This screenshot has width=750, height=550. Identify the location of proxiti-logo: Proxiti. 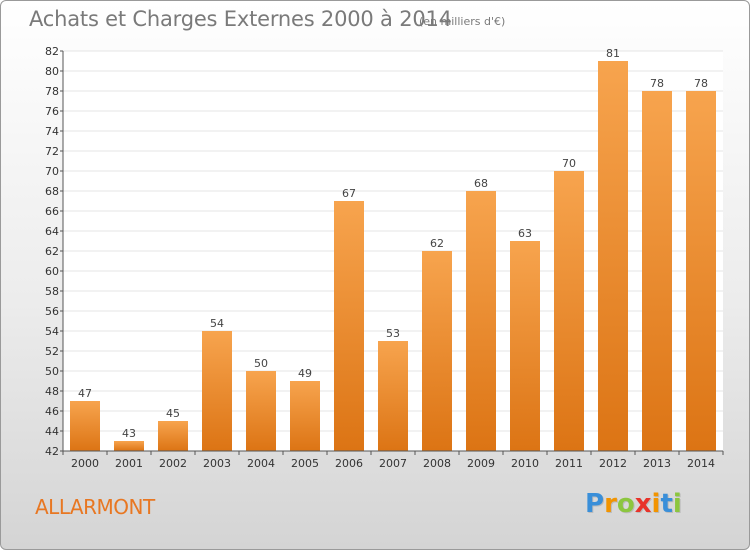
(633, 504).